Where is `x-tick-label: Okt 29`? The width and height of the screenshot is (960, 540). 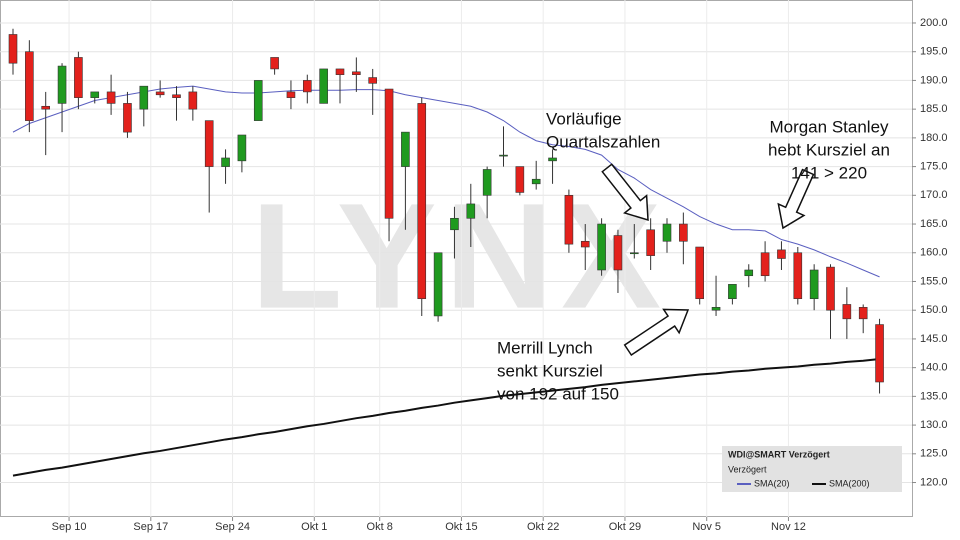
x-tick-label: Okt 29 is located at coordinates (625, 527).